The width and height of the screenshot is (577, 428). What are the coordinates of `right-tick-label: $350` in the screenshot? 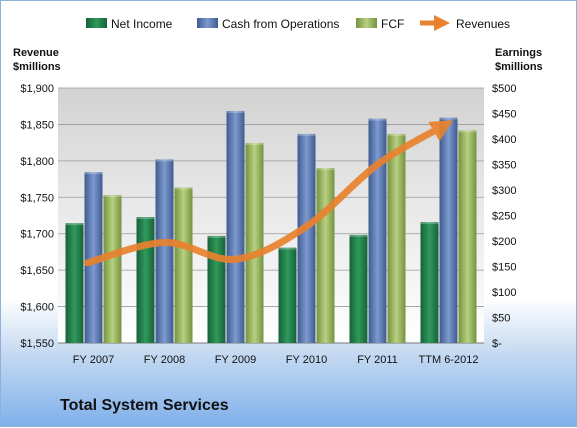 It's located at (504, 166).